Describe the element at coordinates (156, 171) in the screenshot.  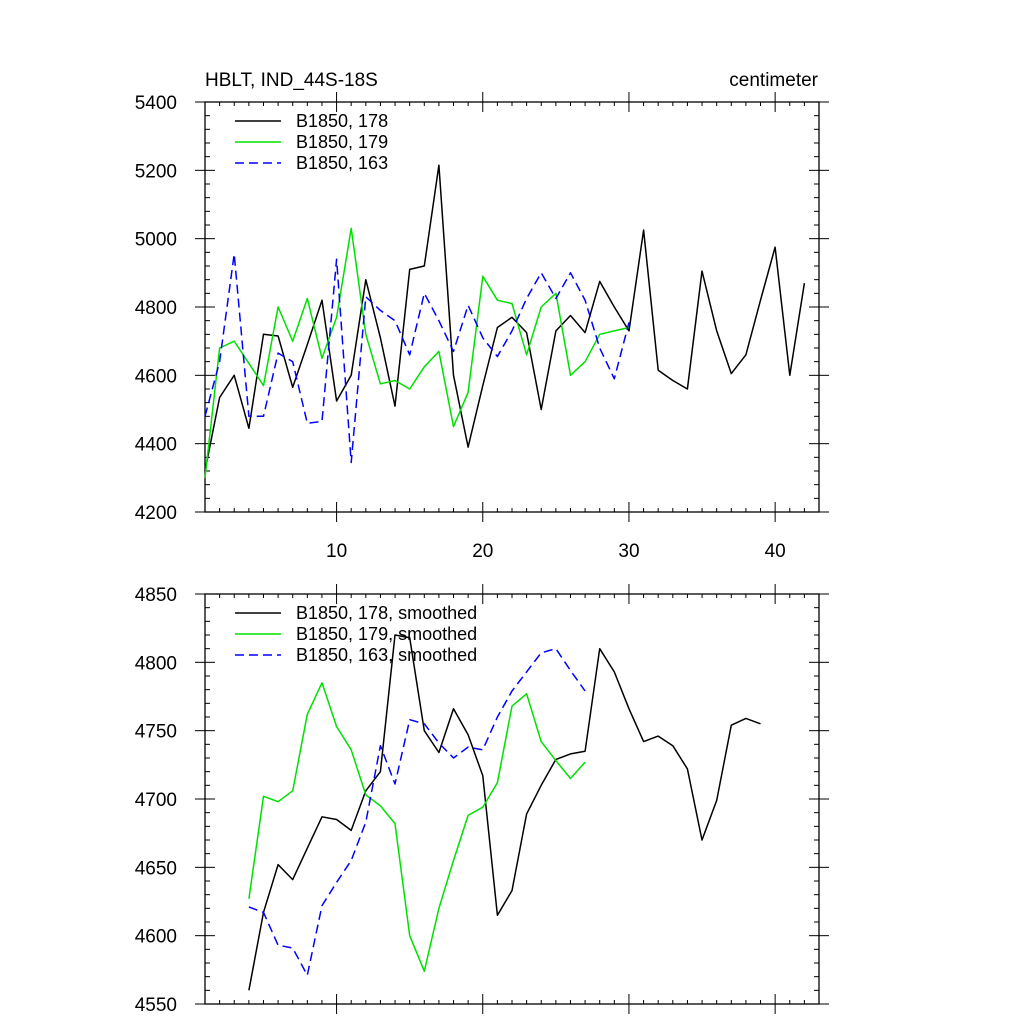
I see `y-tick-label: 5200` at that location.